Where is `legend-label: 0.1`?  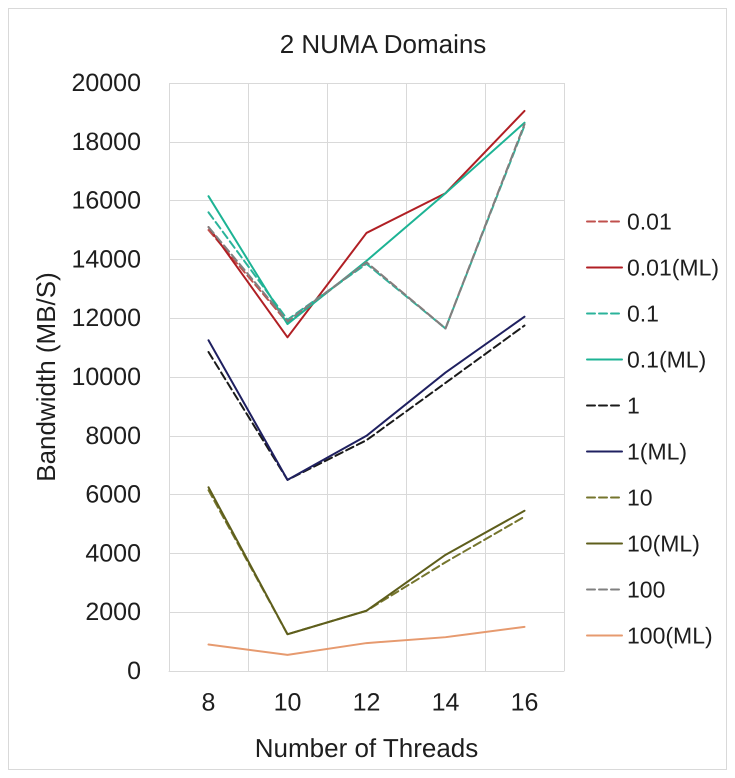 legend-label: 0.1 is located at coordinates (643, 313).